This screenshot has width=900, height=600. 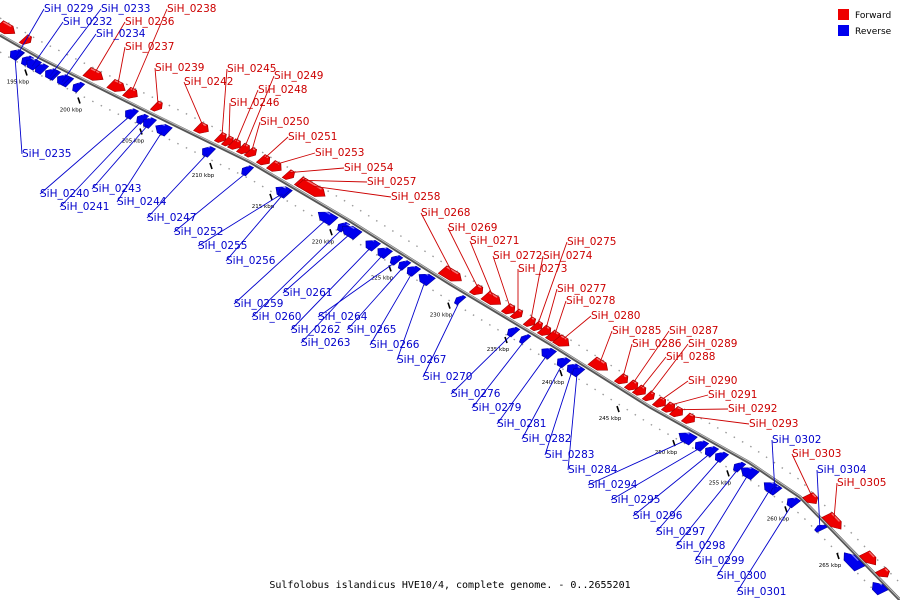 I want to click on gene-label: SiH_0276, so click(x=476, y=394).